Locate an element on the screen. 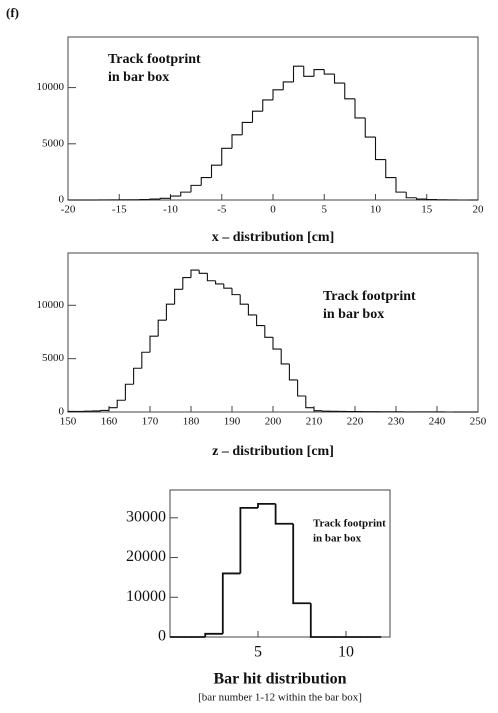 The height and width of the screenshot is (713, 498). x-tick-label: 230 is located at coordinates (396, 422).